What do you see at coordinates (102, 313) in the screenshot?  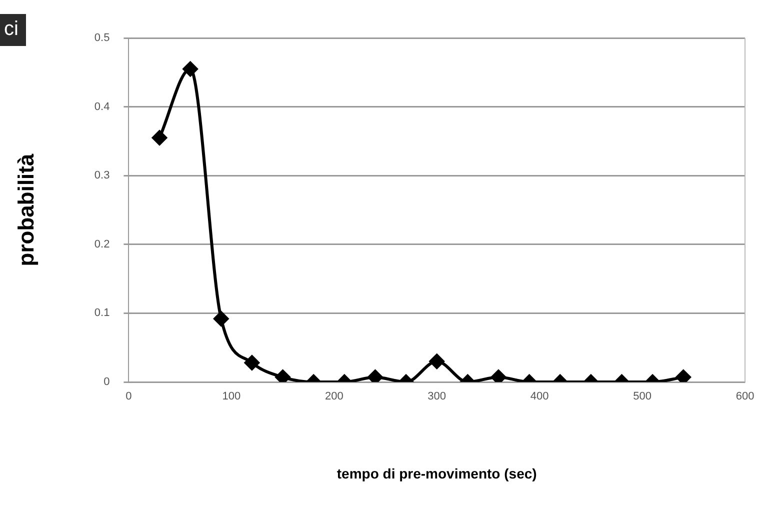 I see `y-tick-label: 0.1` at bounding box center [102, 313].